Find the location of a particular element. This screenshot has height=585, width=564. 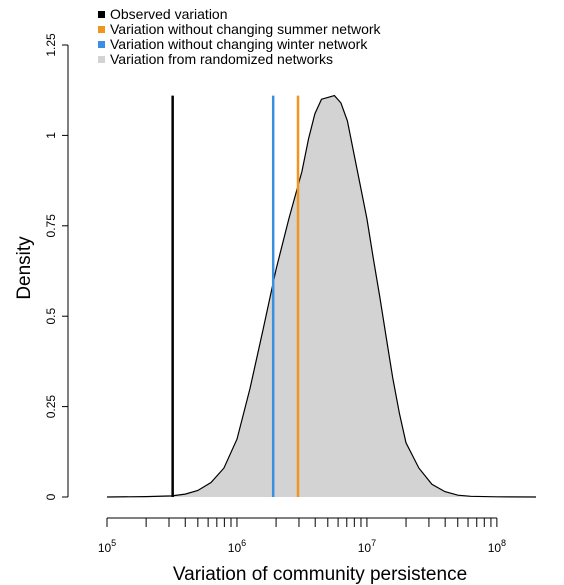

y-tick-label-4: 1 is located at coordinates (51, 135).